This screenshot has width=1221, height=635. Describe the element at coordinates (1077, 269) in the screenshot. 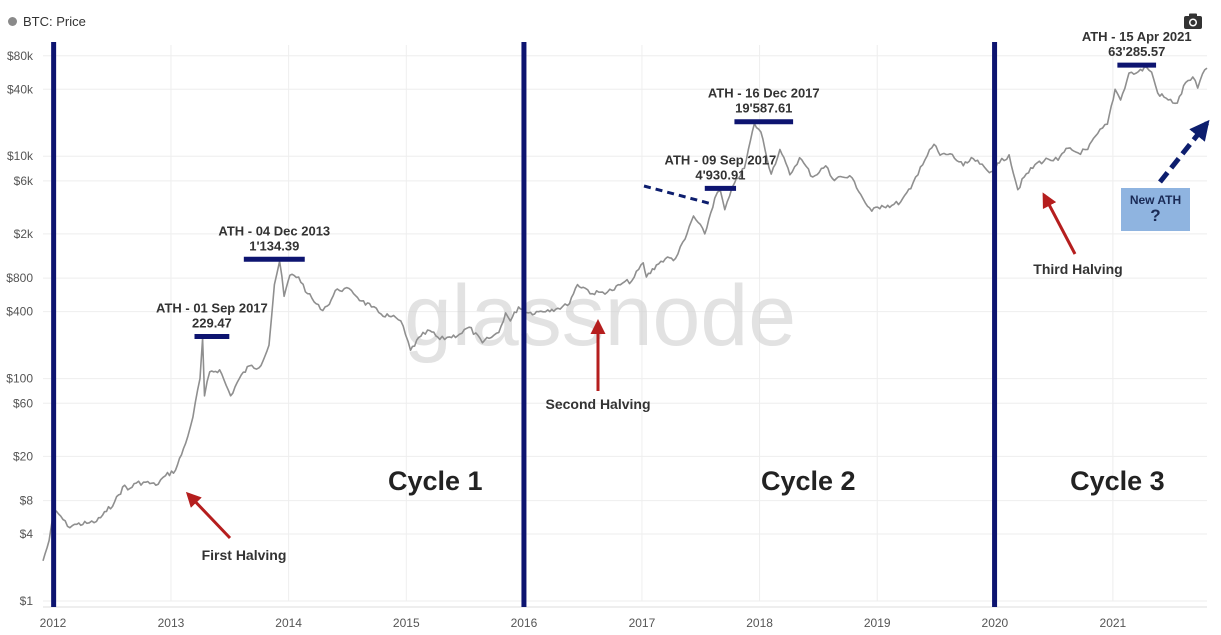

I see `halving-label: Third Halving` at that location.